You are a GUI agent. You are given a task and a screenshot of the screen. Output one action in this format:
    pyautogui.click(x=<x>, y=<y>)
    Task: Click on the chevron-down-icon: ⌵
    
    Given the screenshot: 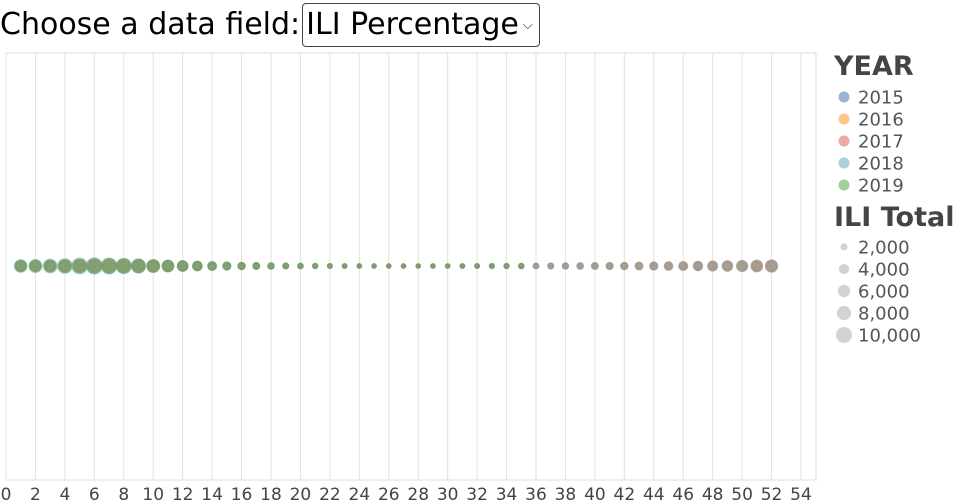 What is the action you would take?
    pyautogui.click(x=527, y=25)
    